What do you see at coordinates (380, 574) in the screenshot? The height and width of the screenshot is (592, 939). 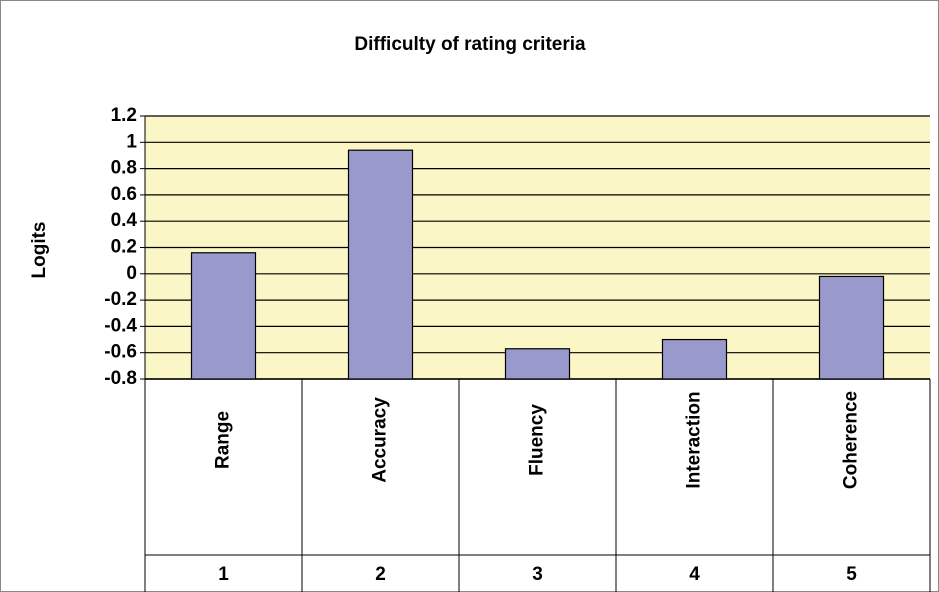 I see `category-number: 2` at bounding box center [380, 574].